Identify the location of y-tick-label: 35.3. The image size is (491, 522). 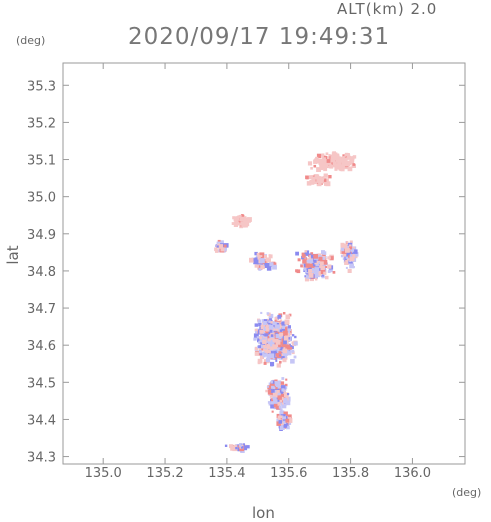
(41, 86).